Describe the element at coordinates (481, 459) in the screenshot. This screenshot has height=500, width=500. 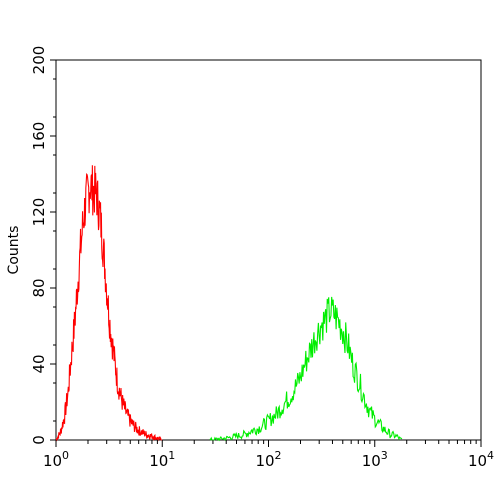
I see `x-tick-label: 10⁴` at that location.